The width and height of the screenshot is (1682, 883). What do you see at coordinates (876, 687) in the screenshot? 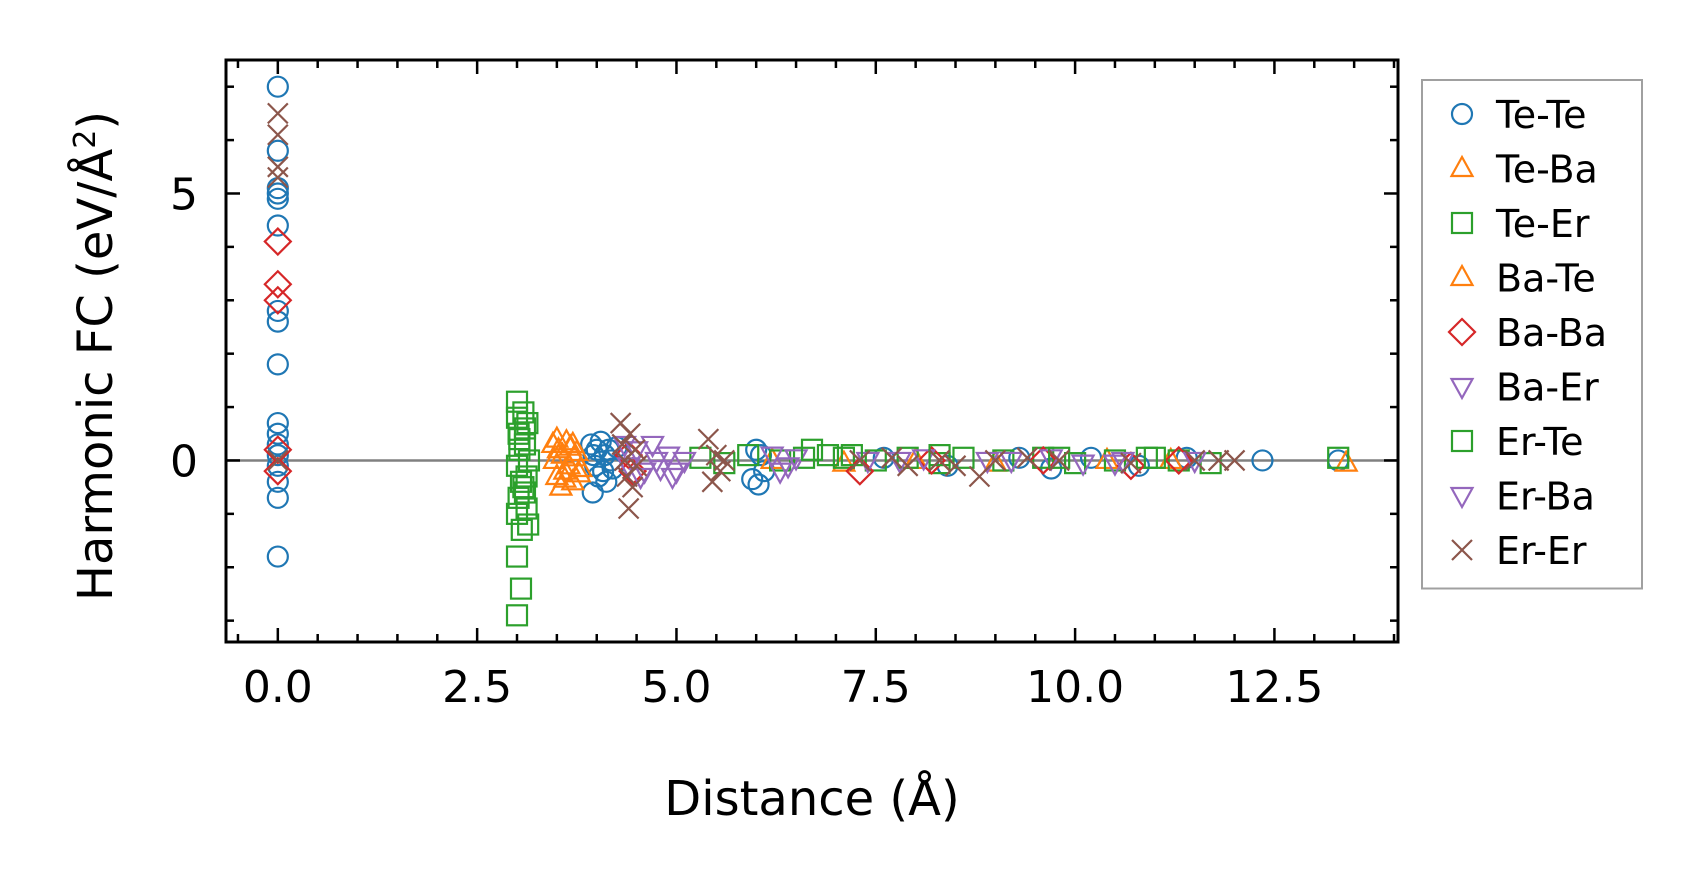
I see `x-tick-label: 7.5` at bounding box center [876, 687].